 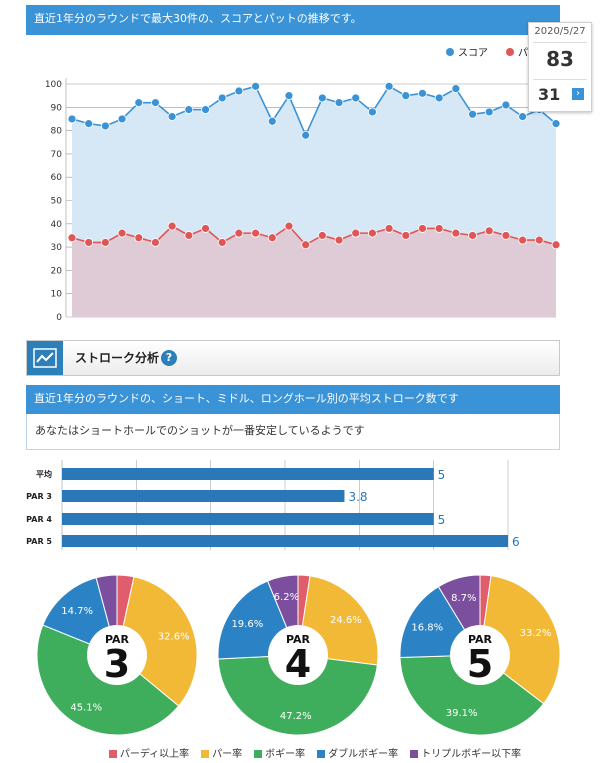 I want to click on value-label: 6, so click(x=516, y=542).